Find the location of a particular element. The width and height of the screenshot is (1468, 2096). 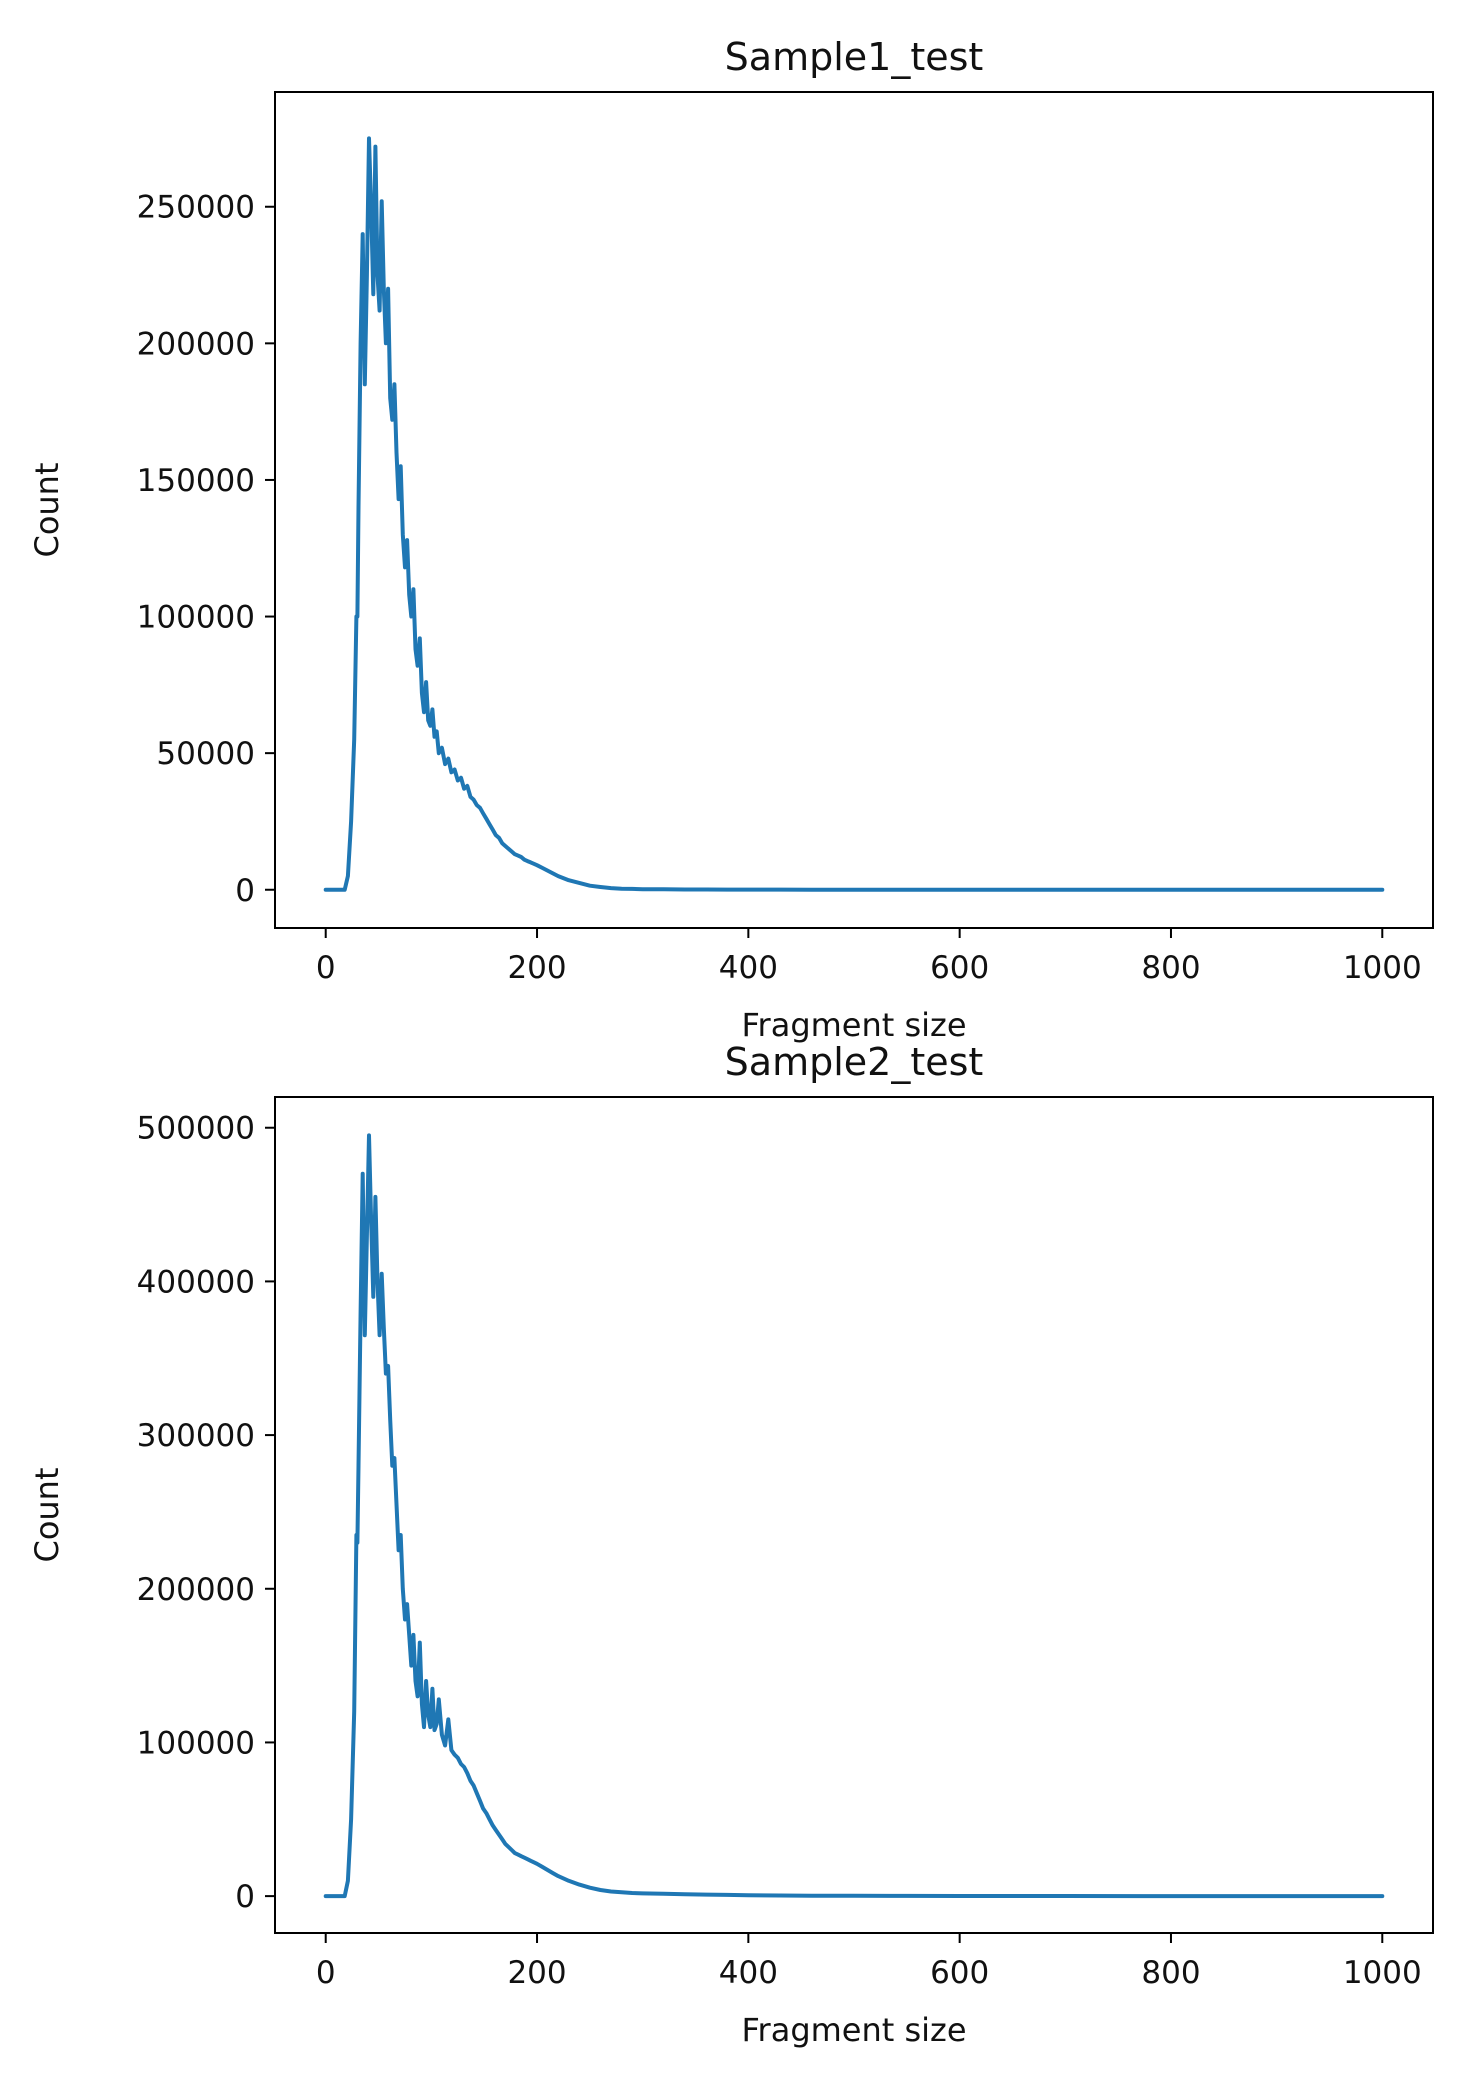

y-tick-label: 50000 is located at coordinates (205, 754).